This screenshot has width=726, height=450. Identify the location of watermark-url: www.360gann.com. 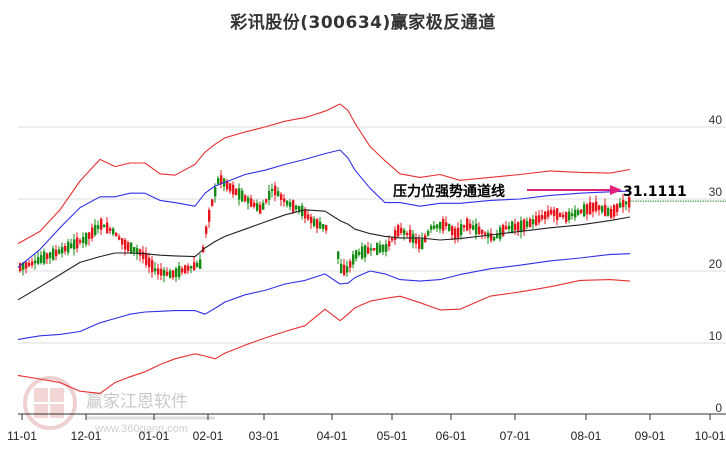
(141, 429).